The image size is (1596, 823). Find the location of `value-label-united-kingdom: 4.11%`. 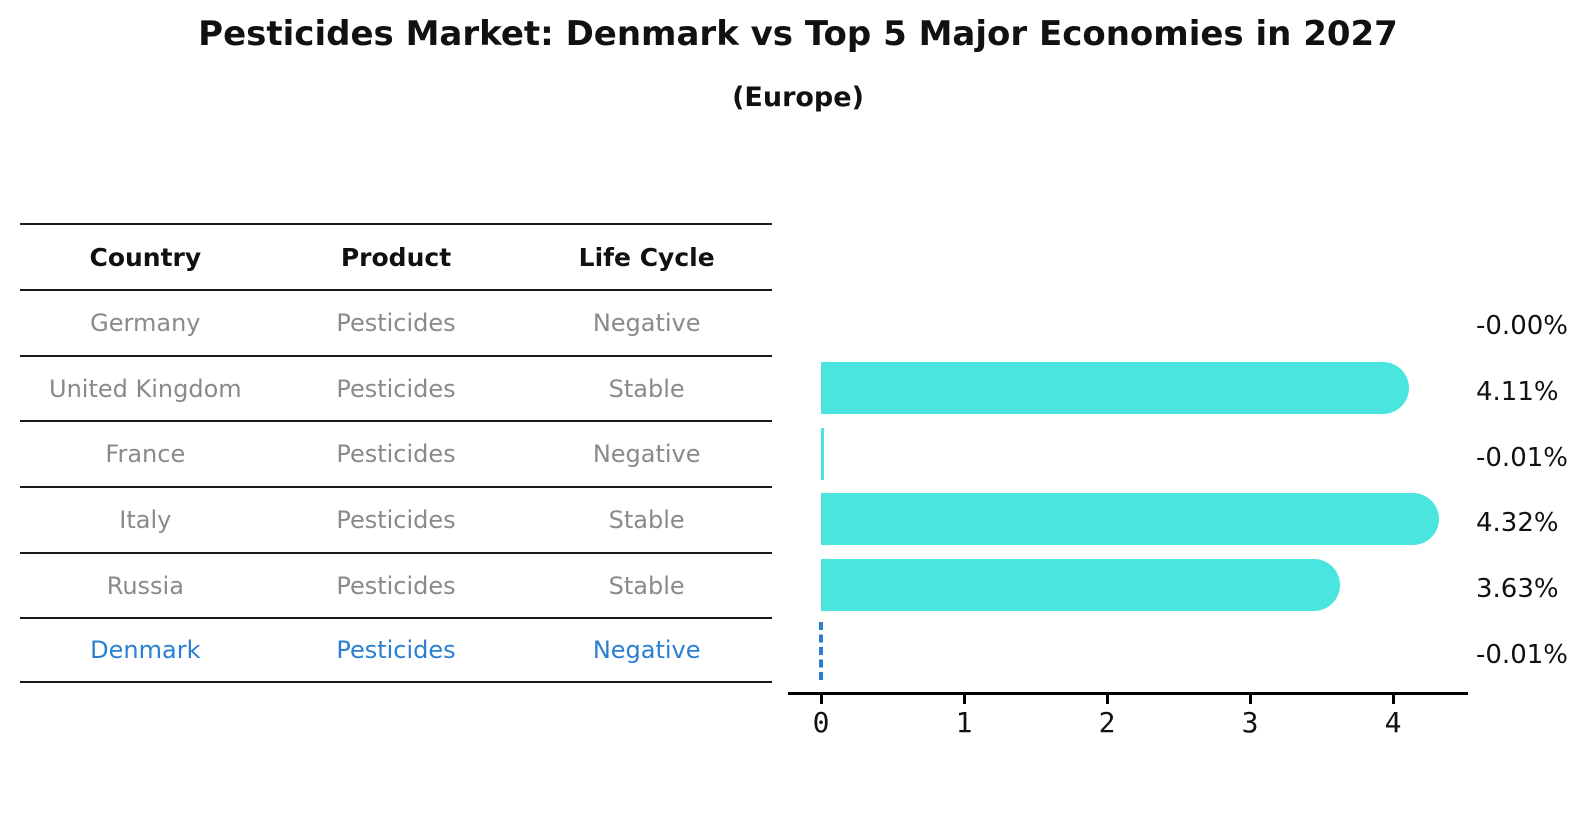

value-label-united-kingdom: 4.11% is located at coordinates (1517, 391).